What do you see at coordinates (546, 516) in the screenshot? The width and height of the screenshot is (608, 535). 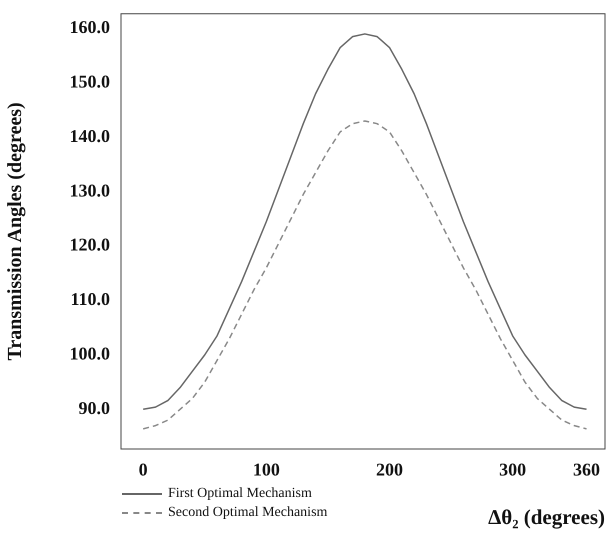 I see `x-axis-title: Δθ₂ (degrees)` at bounding box center [546, 516].